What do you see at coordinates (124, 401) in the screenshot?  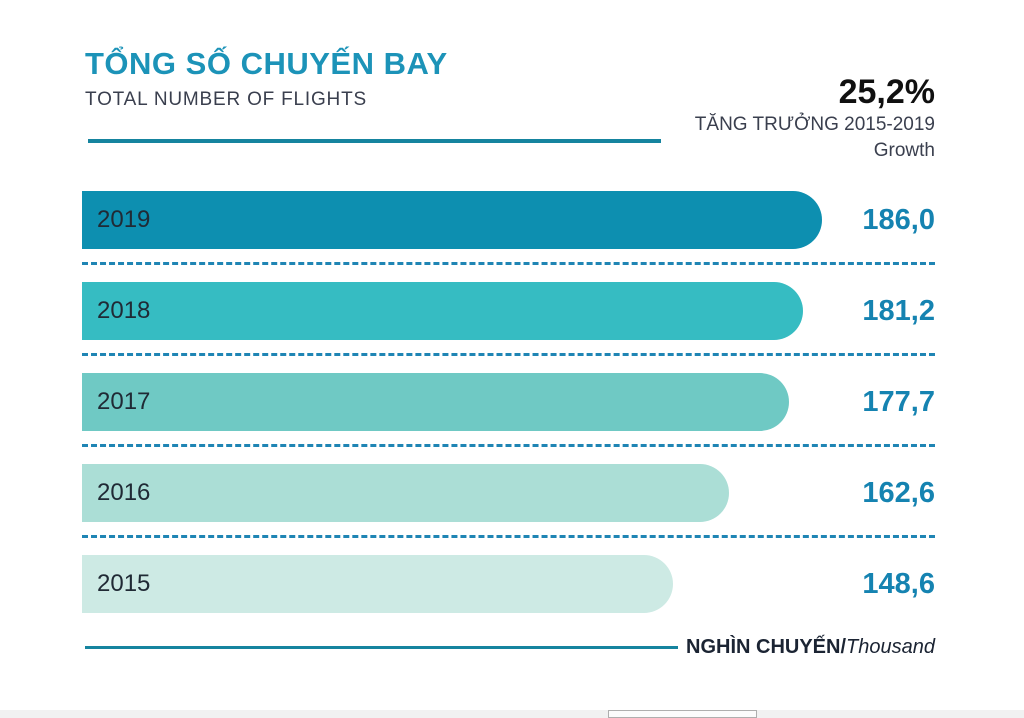 I see `year-label-2017: 2017` at bounding box center [124, 401].